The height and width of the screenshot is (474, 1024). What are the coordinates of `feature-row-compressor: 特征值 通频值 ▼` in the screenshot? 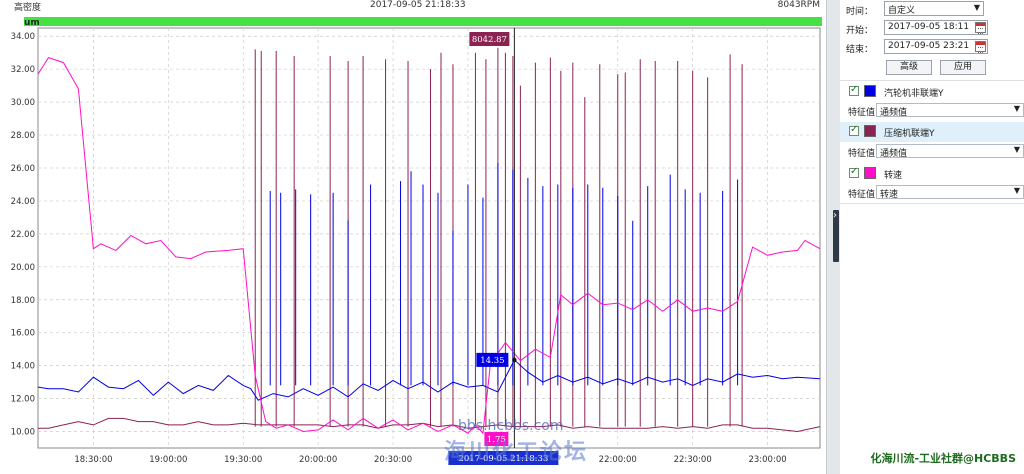 It's located at (932, 152).